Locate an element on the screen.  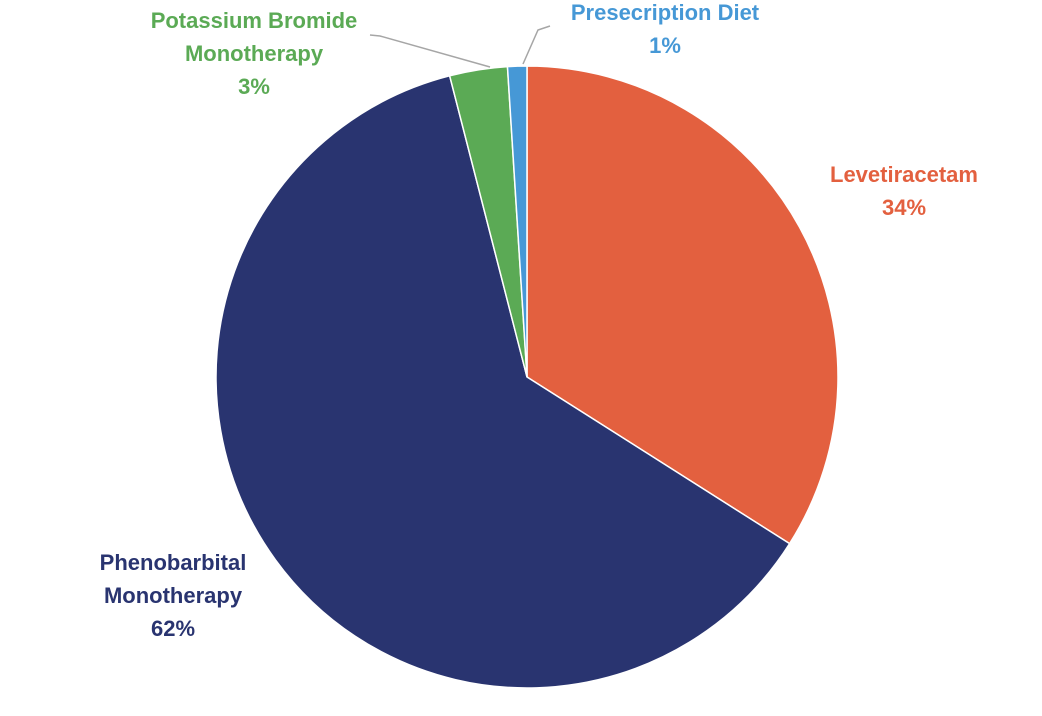
slice-value-label: 1% is located at coordinates (665, 45).